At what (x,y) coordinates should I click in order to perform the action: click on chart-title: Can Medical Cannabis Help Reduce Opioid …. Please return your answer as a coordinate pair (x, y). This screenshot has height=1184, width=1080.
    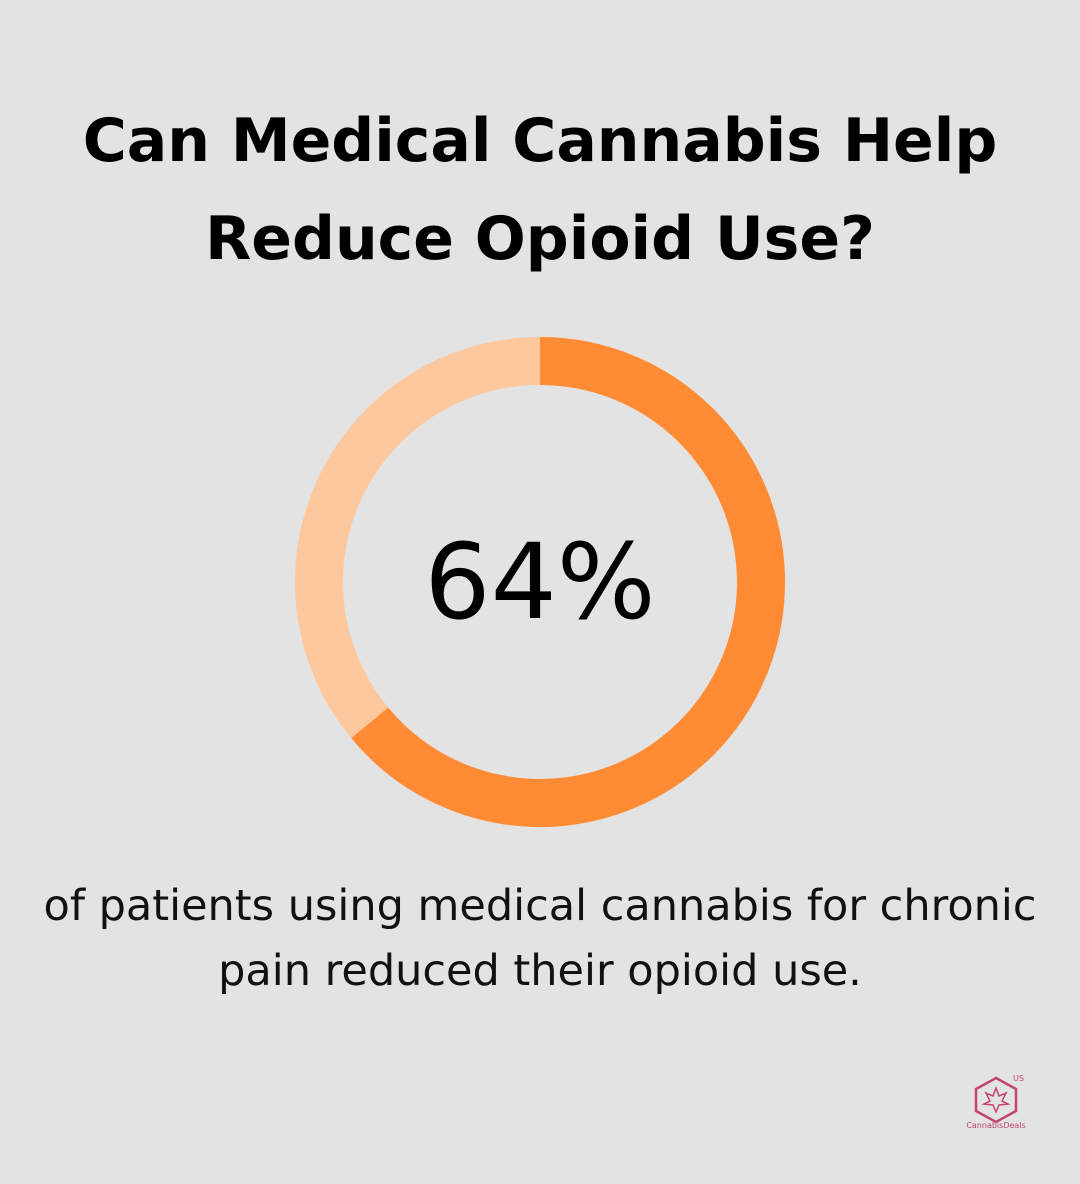
    Looking at the image, I should click on (540, 190).